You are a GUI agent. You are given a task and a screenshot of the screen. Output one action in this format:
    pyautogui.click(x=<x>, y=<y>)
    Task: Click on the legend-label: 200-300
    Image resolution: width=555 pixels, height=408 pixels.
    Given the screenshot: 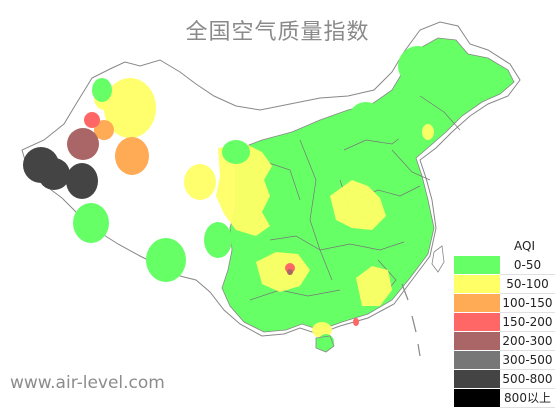 What is the action you would take?
    pyautogui.click(x=527, y=341)
    